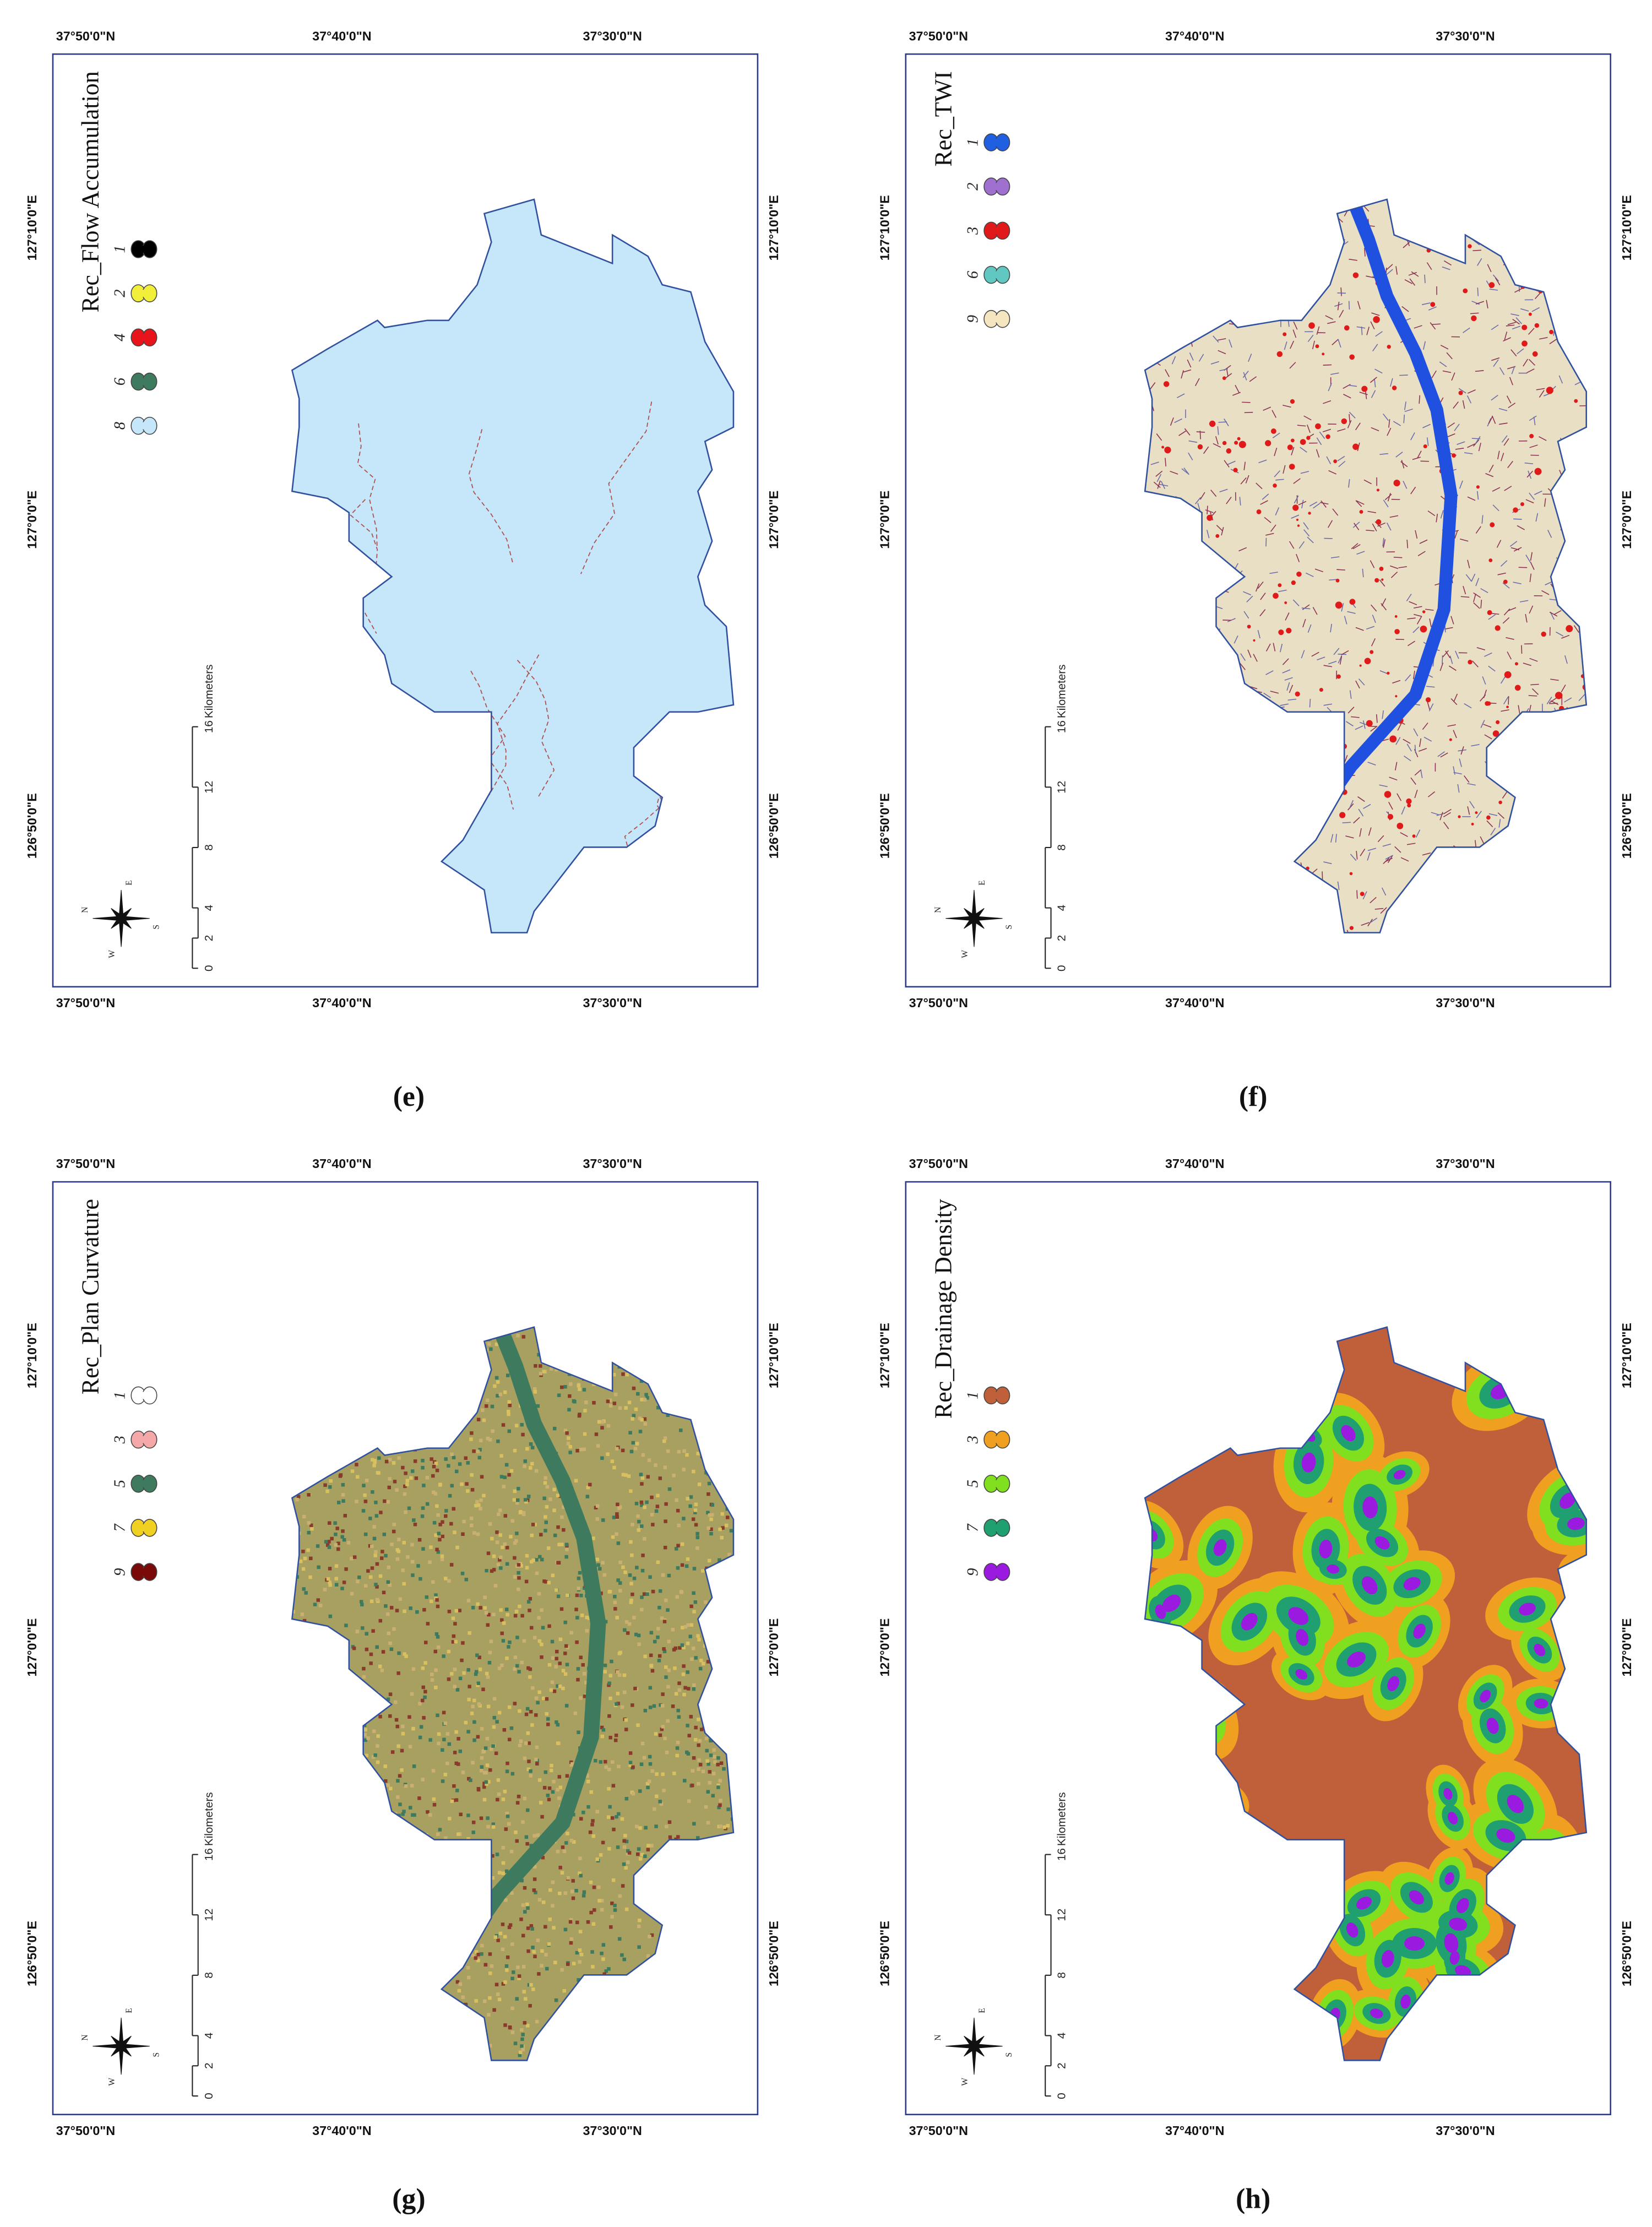  Describe the element at coordinates (209, 1854) in the screenshot. I see `scale-label: 16` at that location.